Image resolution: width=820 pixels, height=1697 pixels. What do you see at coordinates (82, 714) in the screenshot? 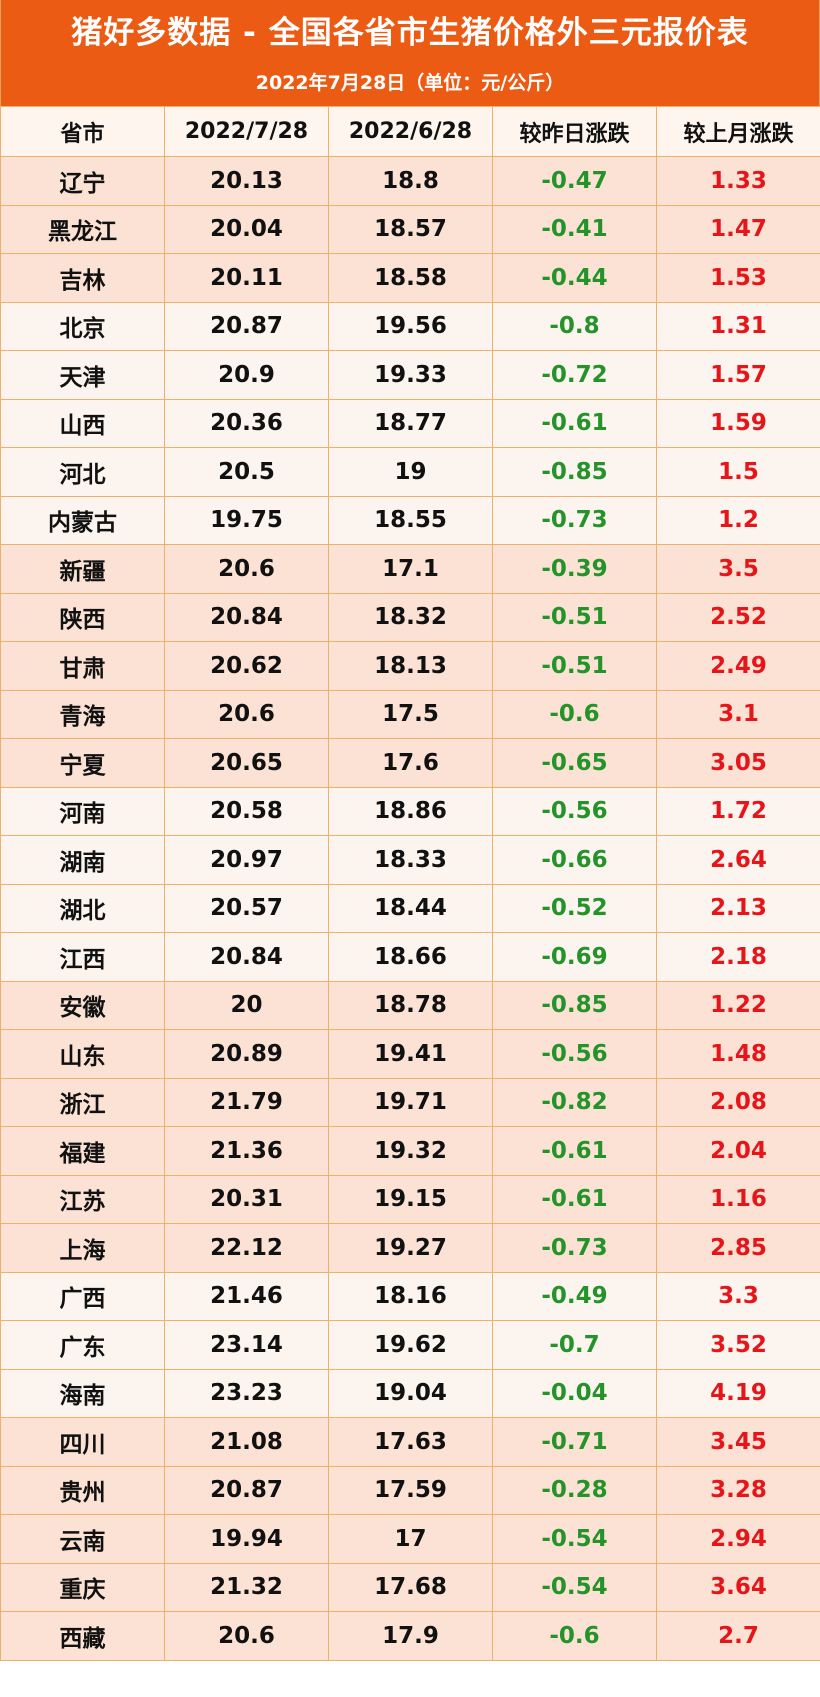
I see `province-cell: 青海` at bounding box center [82, 714].